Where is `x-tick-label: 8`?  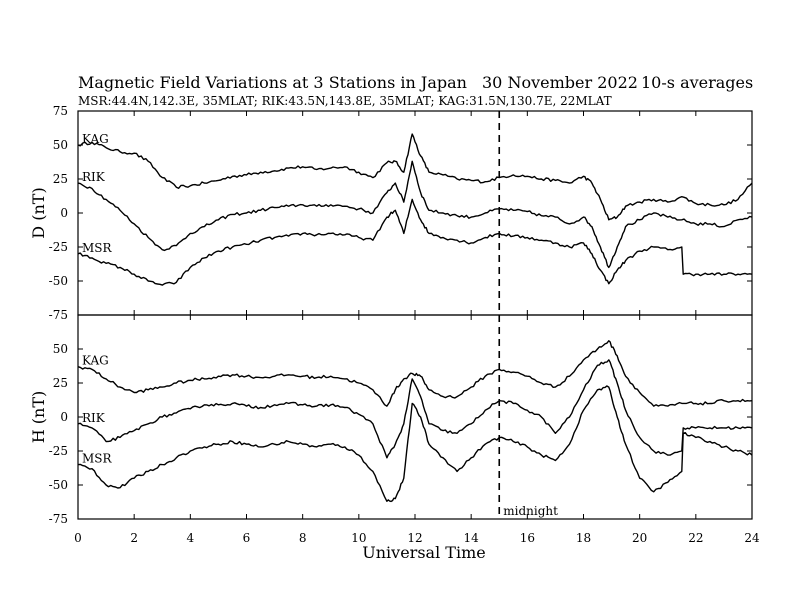 x-tick-label: 8 is located at coordinates (303, 538).